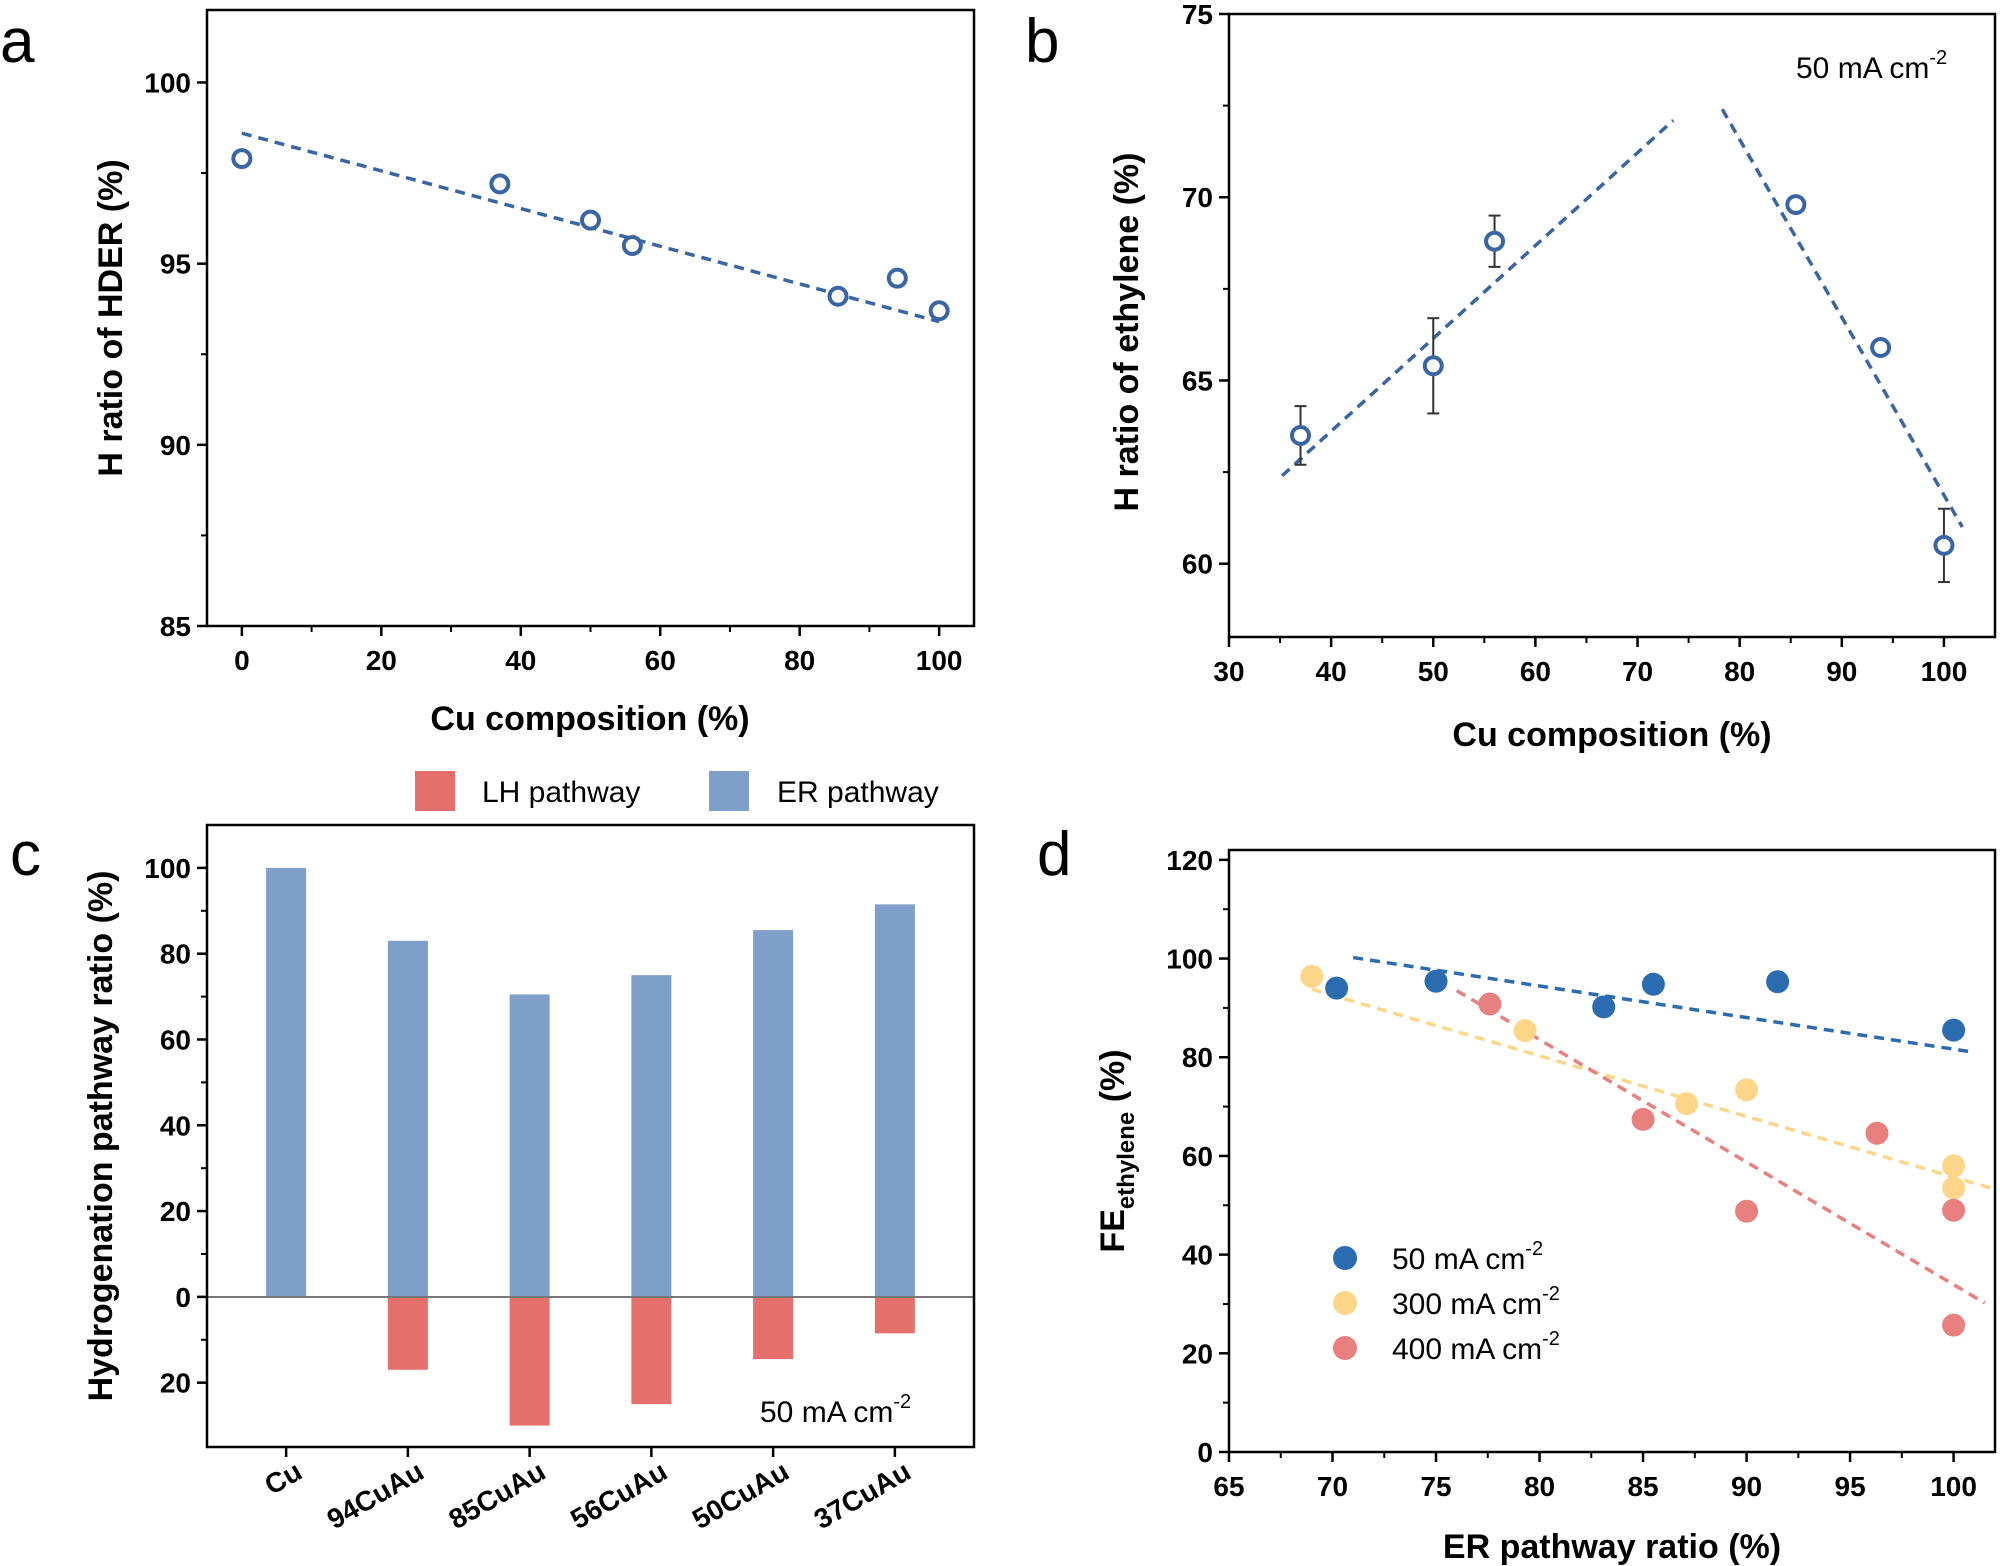 The width and height of the screenshot is (2000, 1566). Describe the element at coordinates (1611, 735) in the screenshot. I see `x-axis-label-b: Cu composition (%)` at that location.